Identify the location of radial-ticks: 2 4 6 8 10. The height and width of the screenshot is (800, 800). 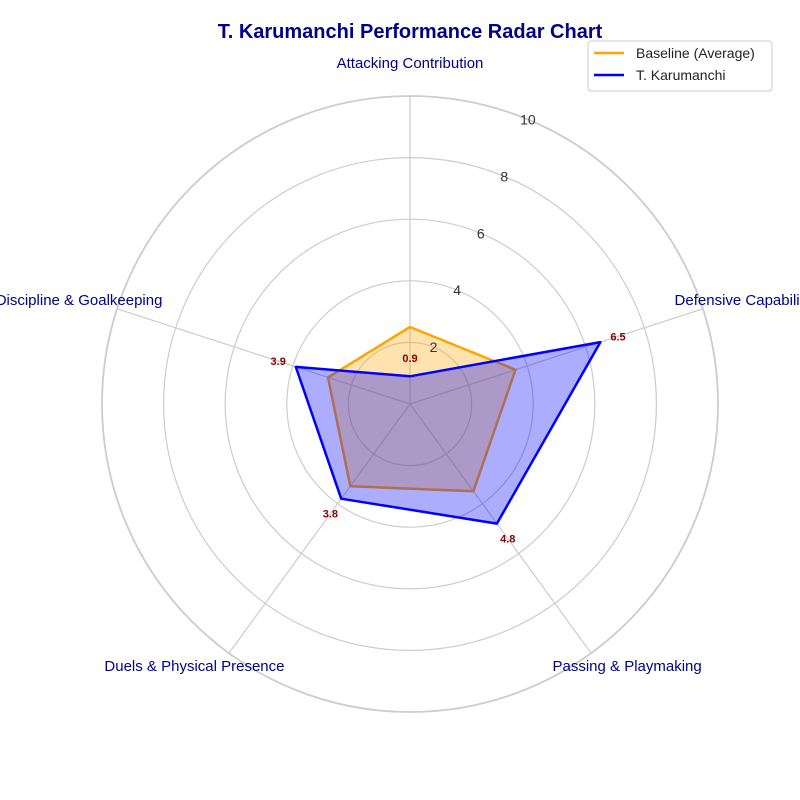
(483, 233).